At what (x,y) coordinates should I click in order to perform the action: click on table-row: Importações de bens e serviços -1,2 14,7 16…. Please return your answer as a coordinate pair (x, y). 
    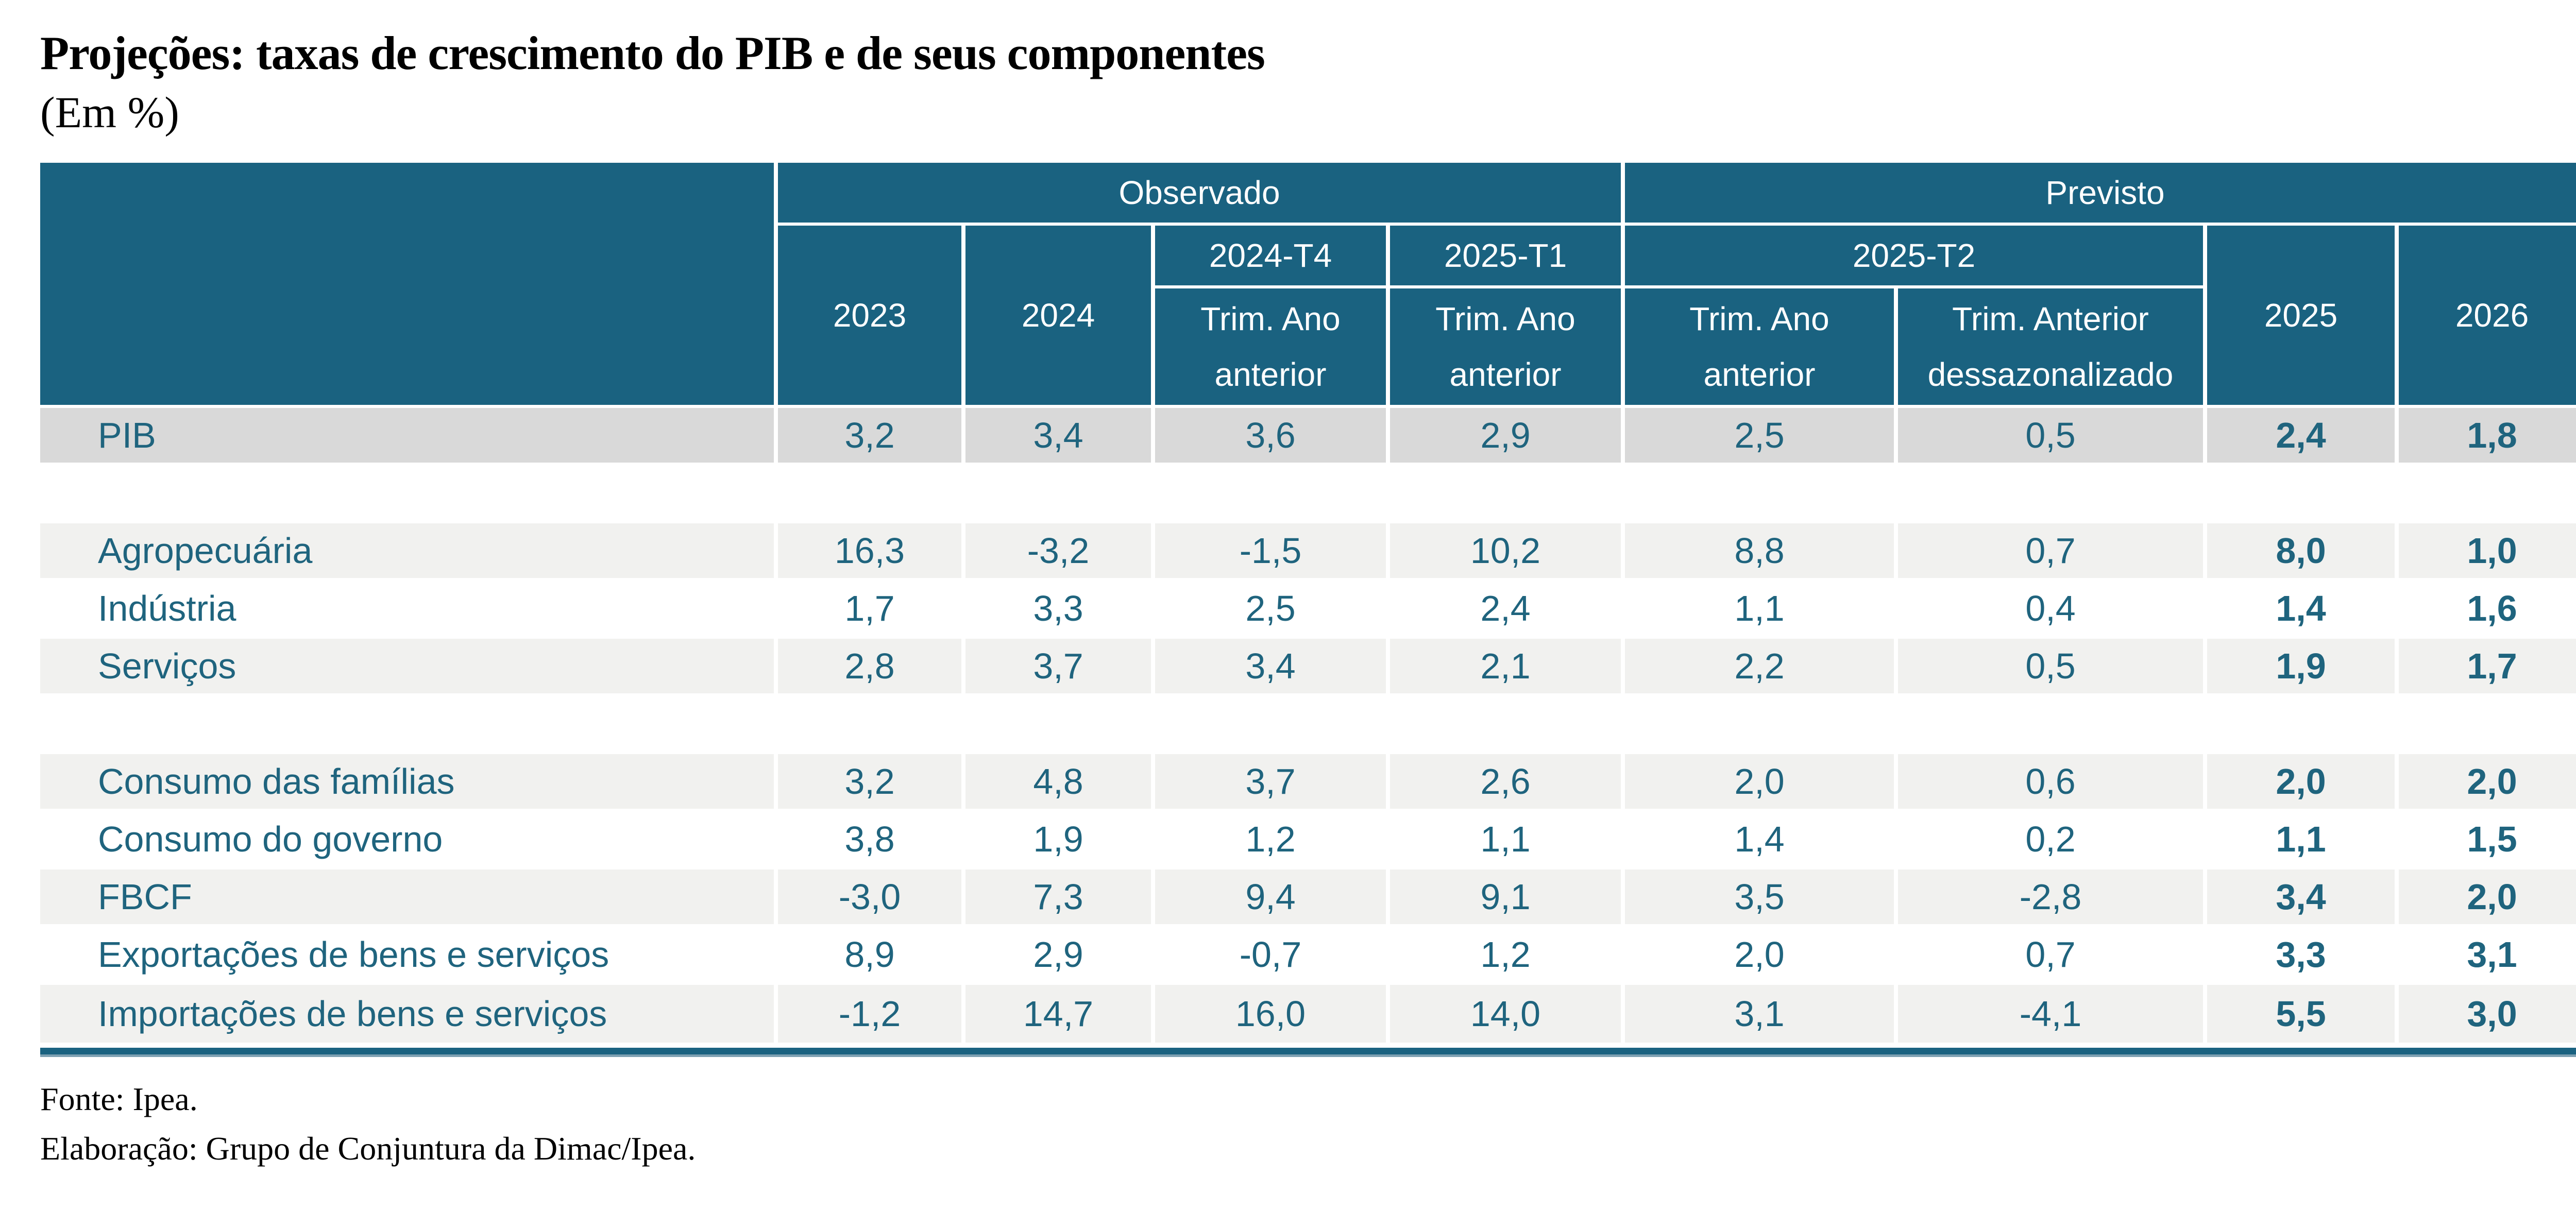
    Looking at the image, I should click on (1308, 1014).